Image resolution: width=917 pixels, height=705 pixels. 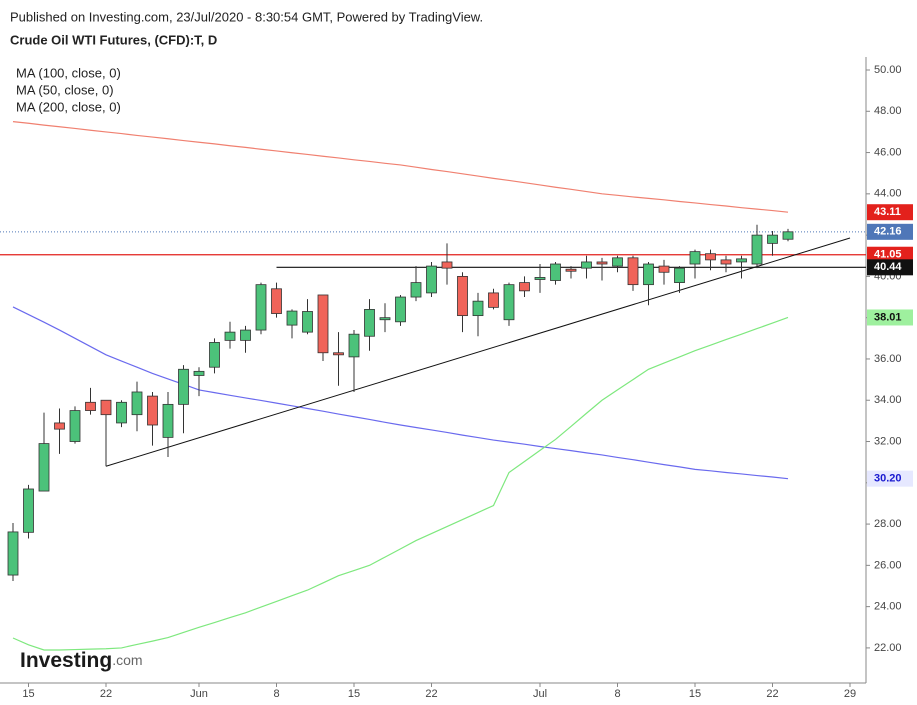 I want to click on x-tick-label: Jul, so click(x=540, y=694).